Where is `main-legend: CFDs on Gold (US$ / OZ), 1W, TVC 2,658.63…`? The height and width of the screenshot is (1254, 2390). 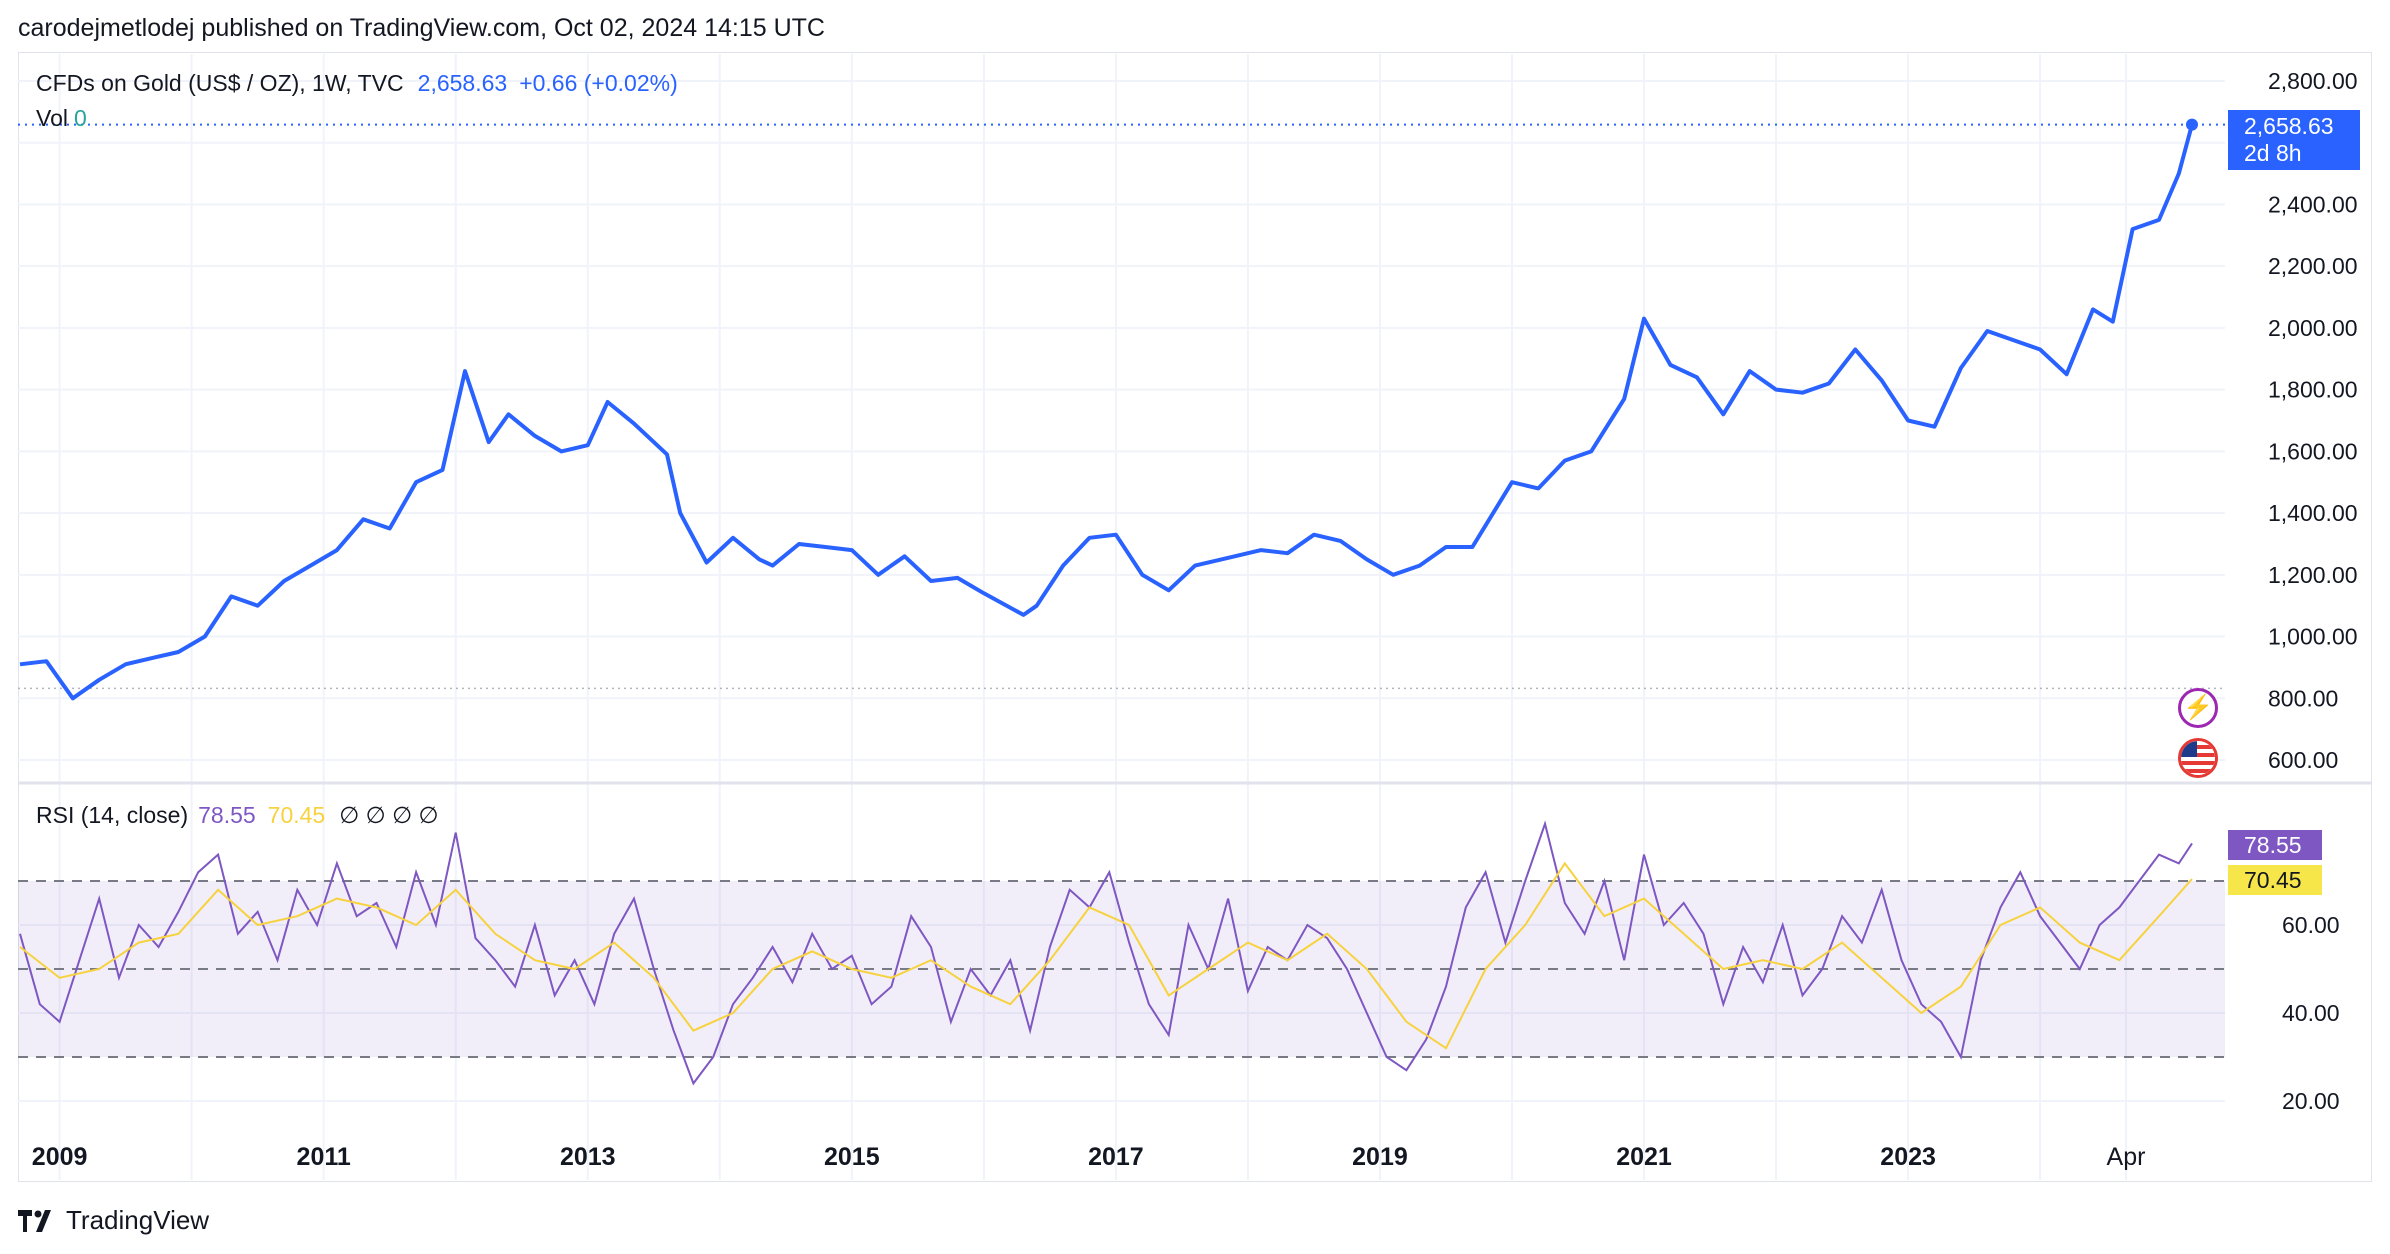 main-legend: CFDs on Gold (US$ / OZ), 1W, TVC 2,658.63… is located at coordinates (357, 83).